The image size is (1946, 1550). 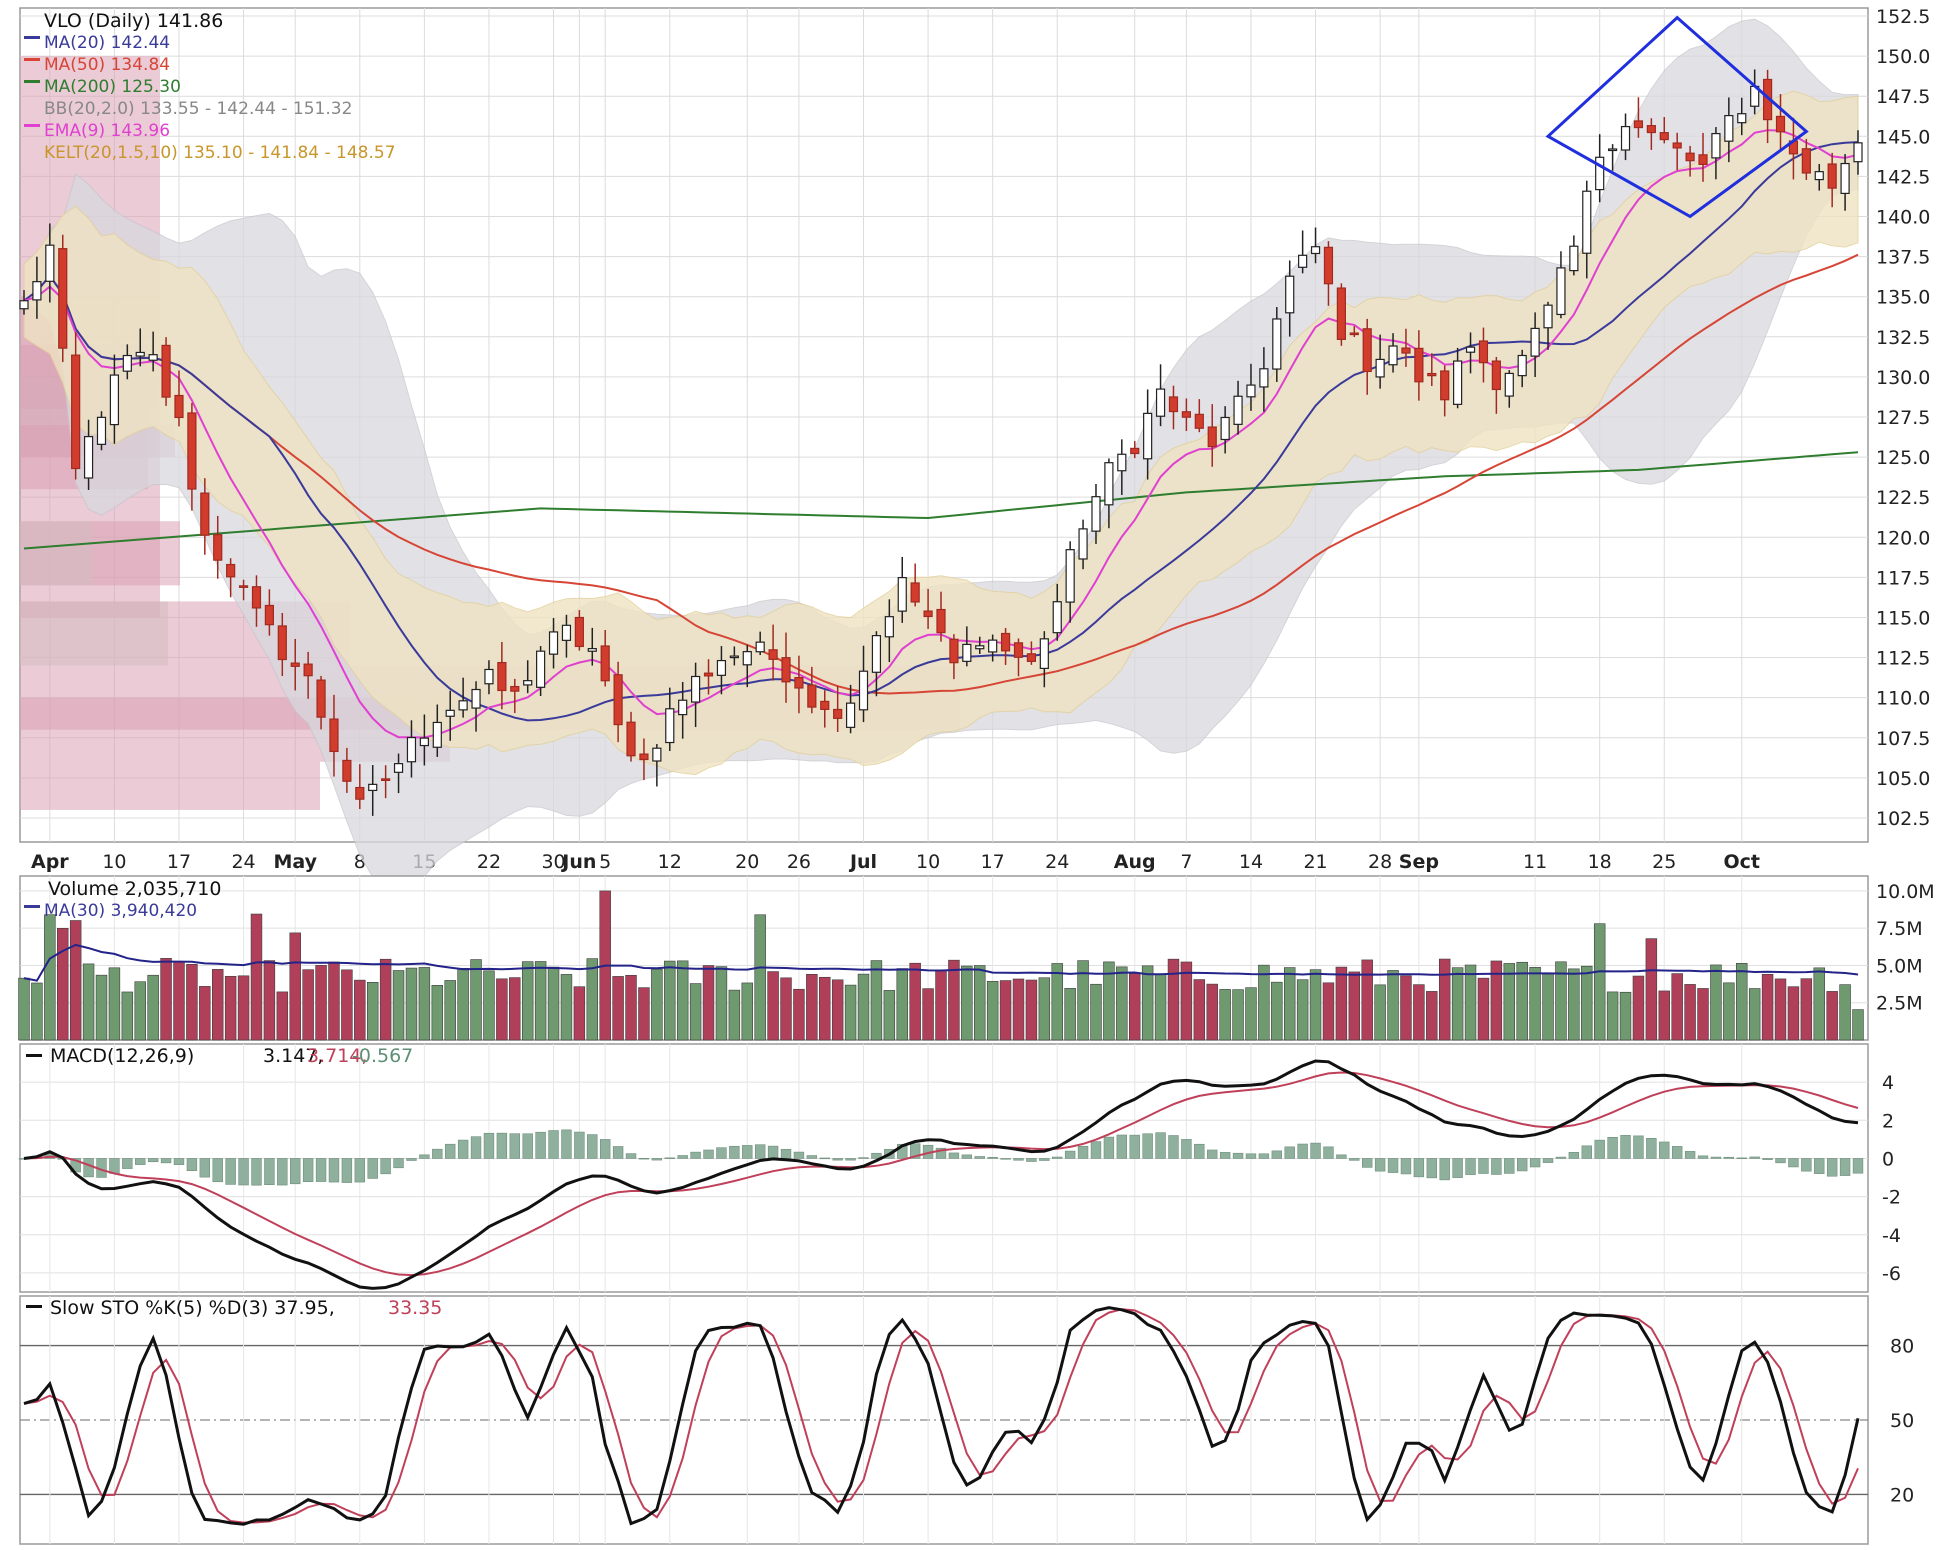 What do you see at coordinates (553, 862) in the screenshot?
I see `price-x-tick-label: 30` at bounding box center [553, 862].